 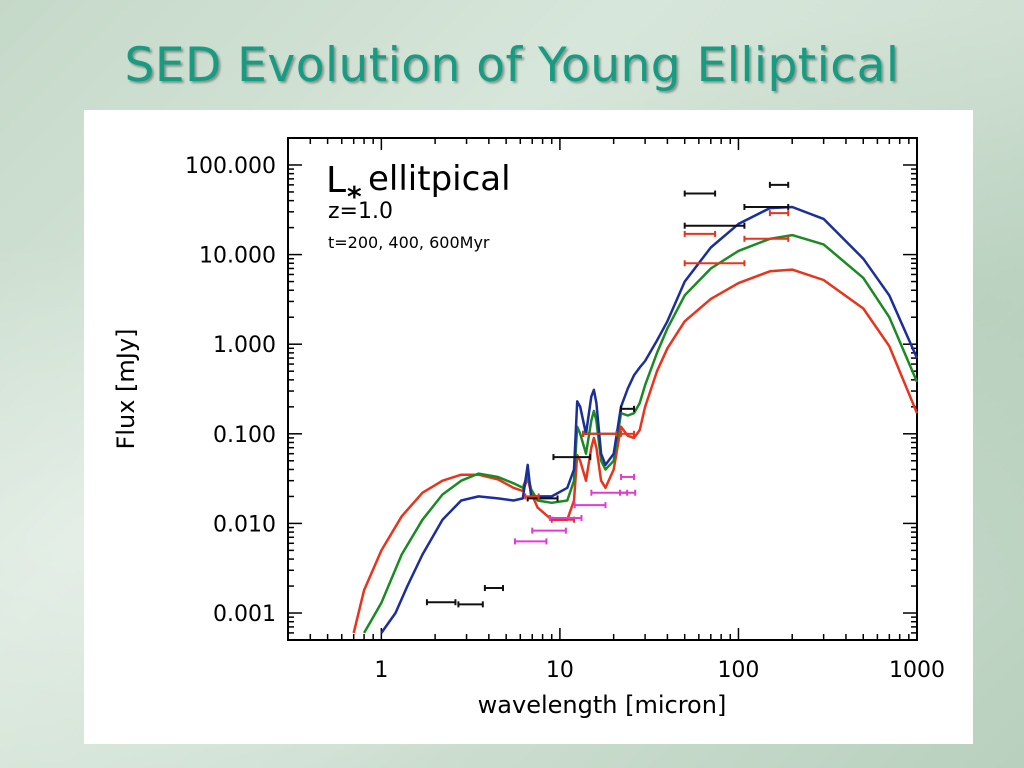 I want to click on x-tick-label: 1, so click(x=381, y=670).